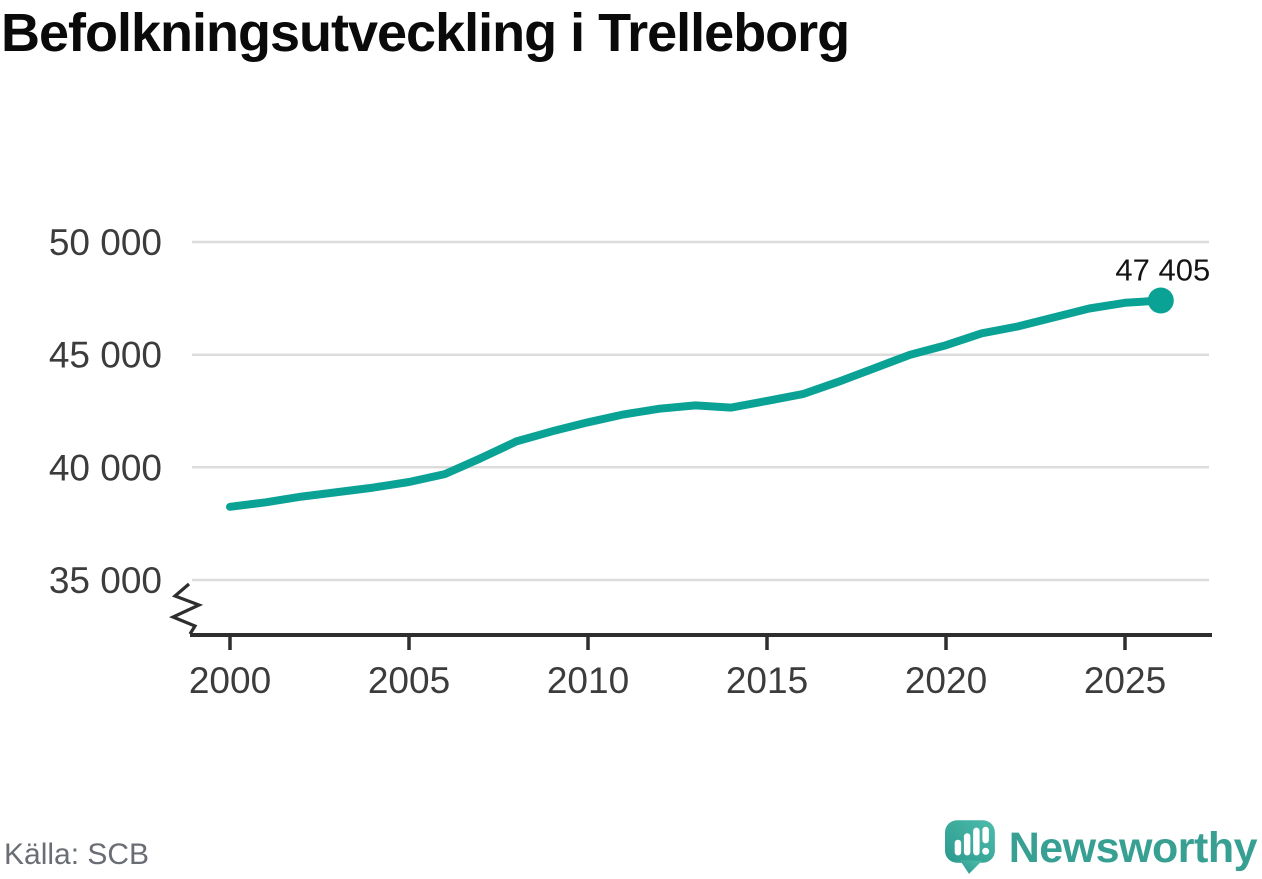 The width and height of the screenshot is (1262, 879). Describe the element at coordinates (970, 867) in the screenshot. I see `speech-bubble-tail` at that location.